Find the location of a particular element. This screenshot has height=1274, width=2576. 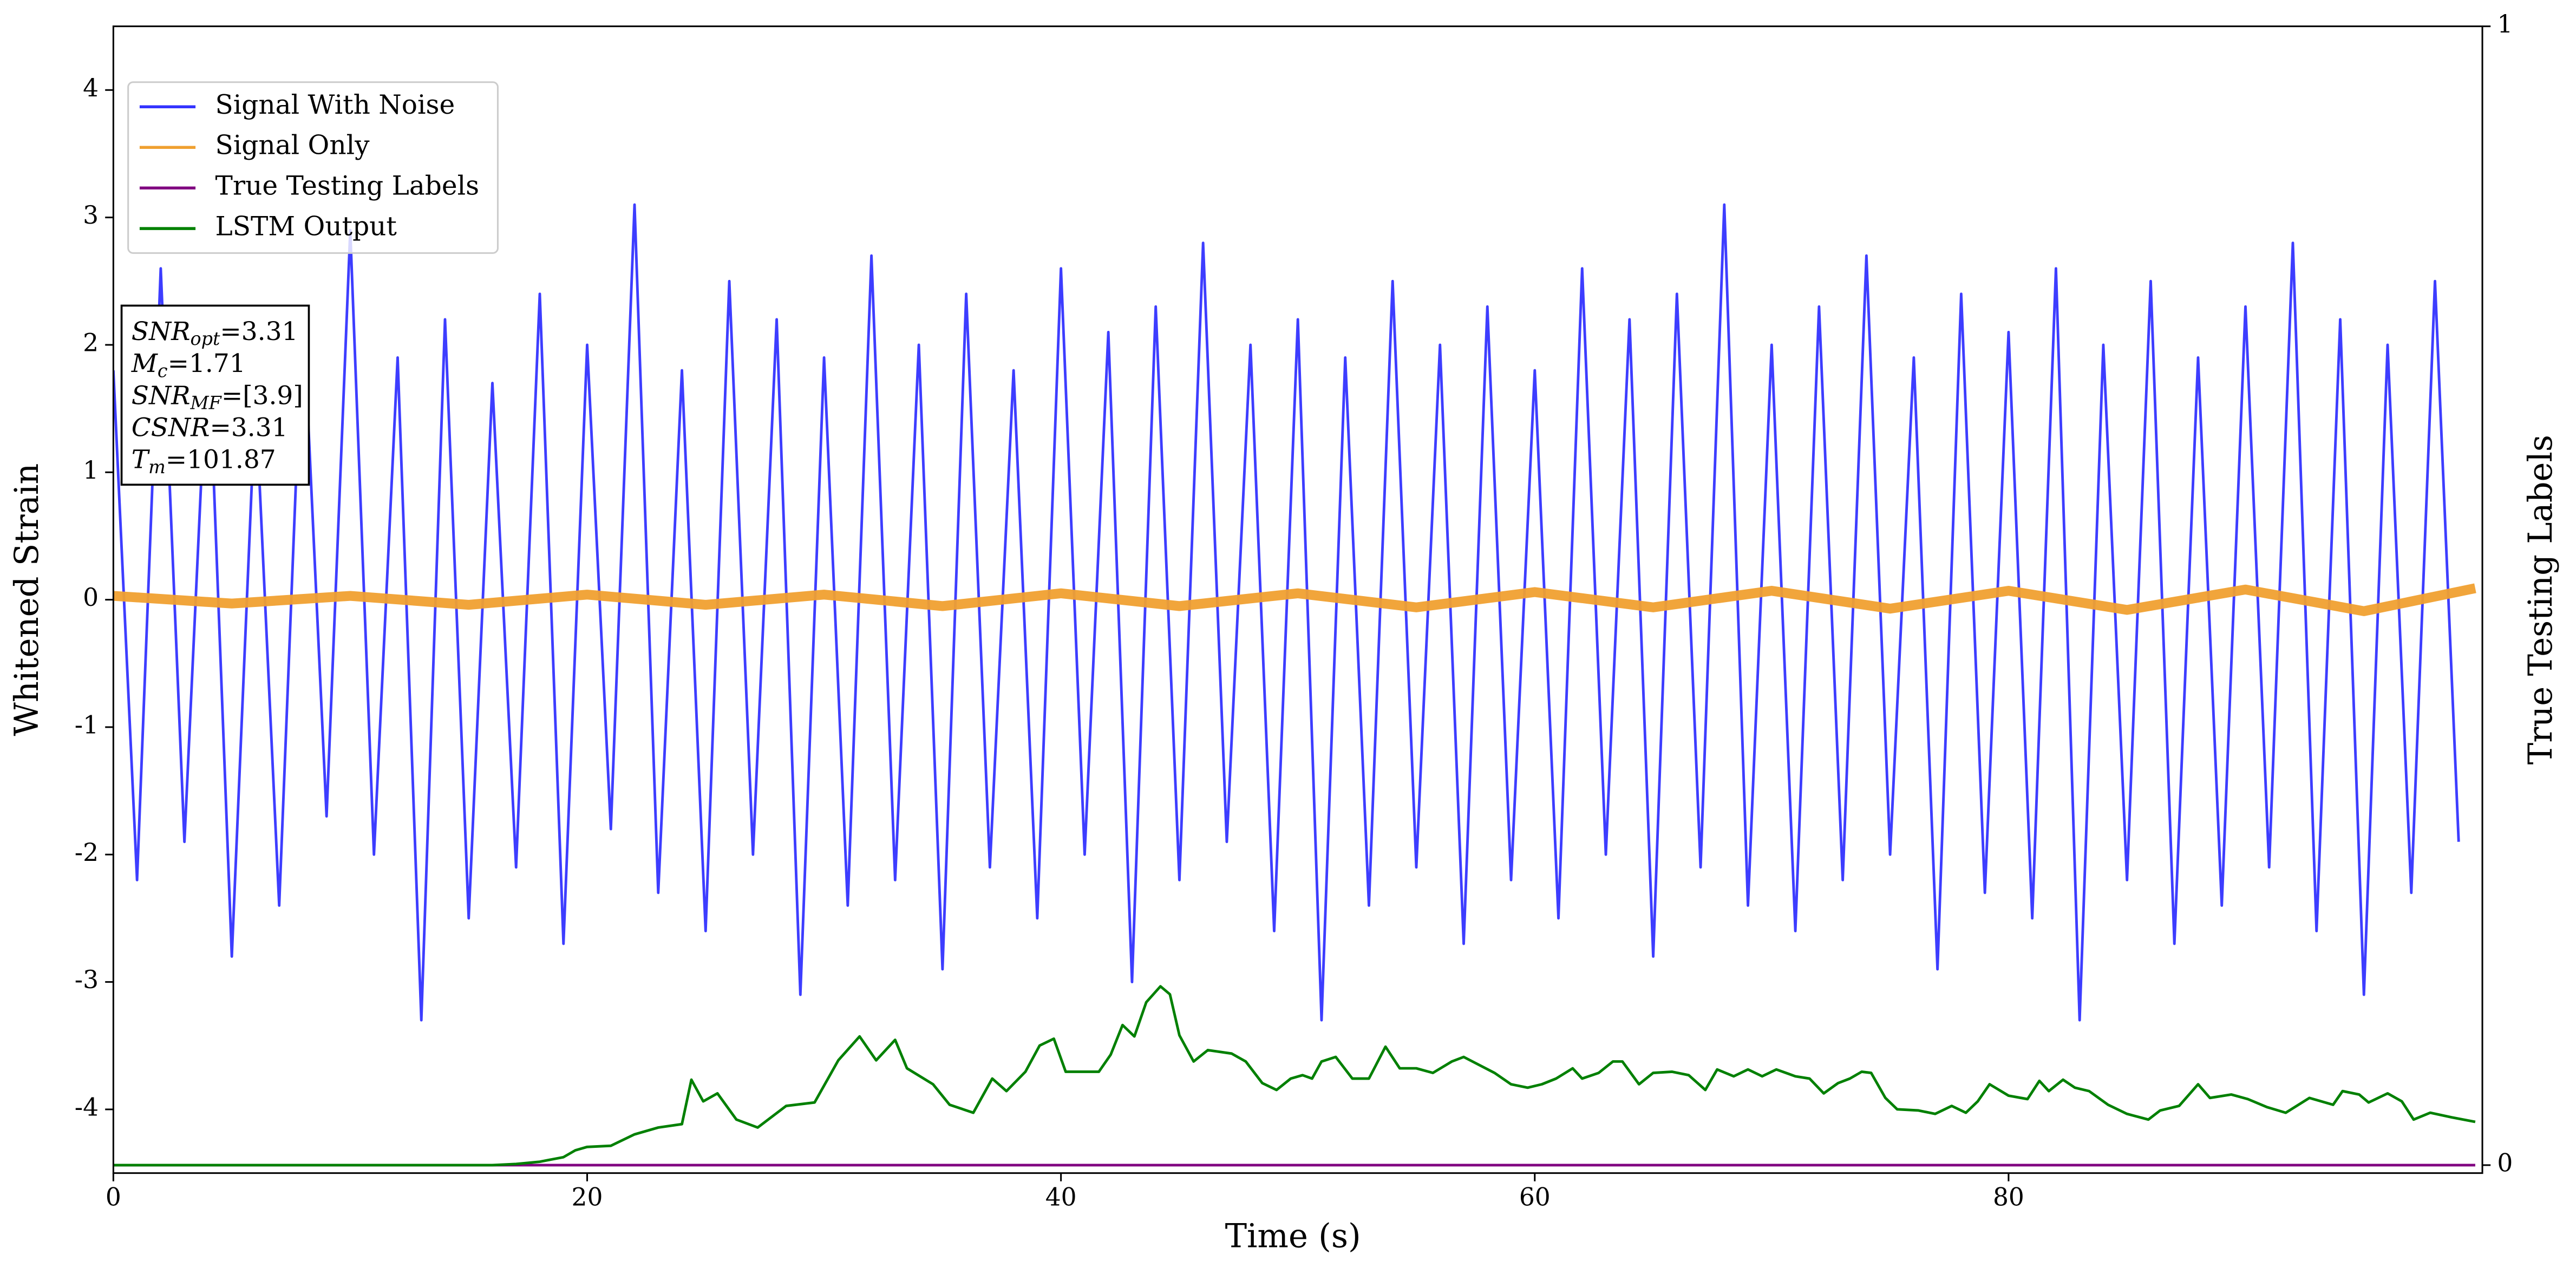

annotation-text: SNRopt=3.31 is located at coordinates (215, 333).